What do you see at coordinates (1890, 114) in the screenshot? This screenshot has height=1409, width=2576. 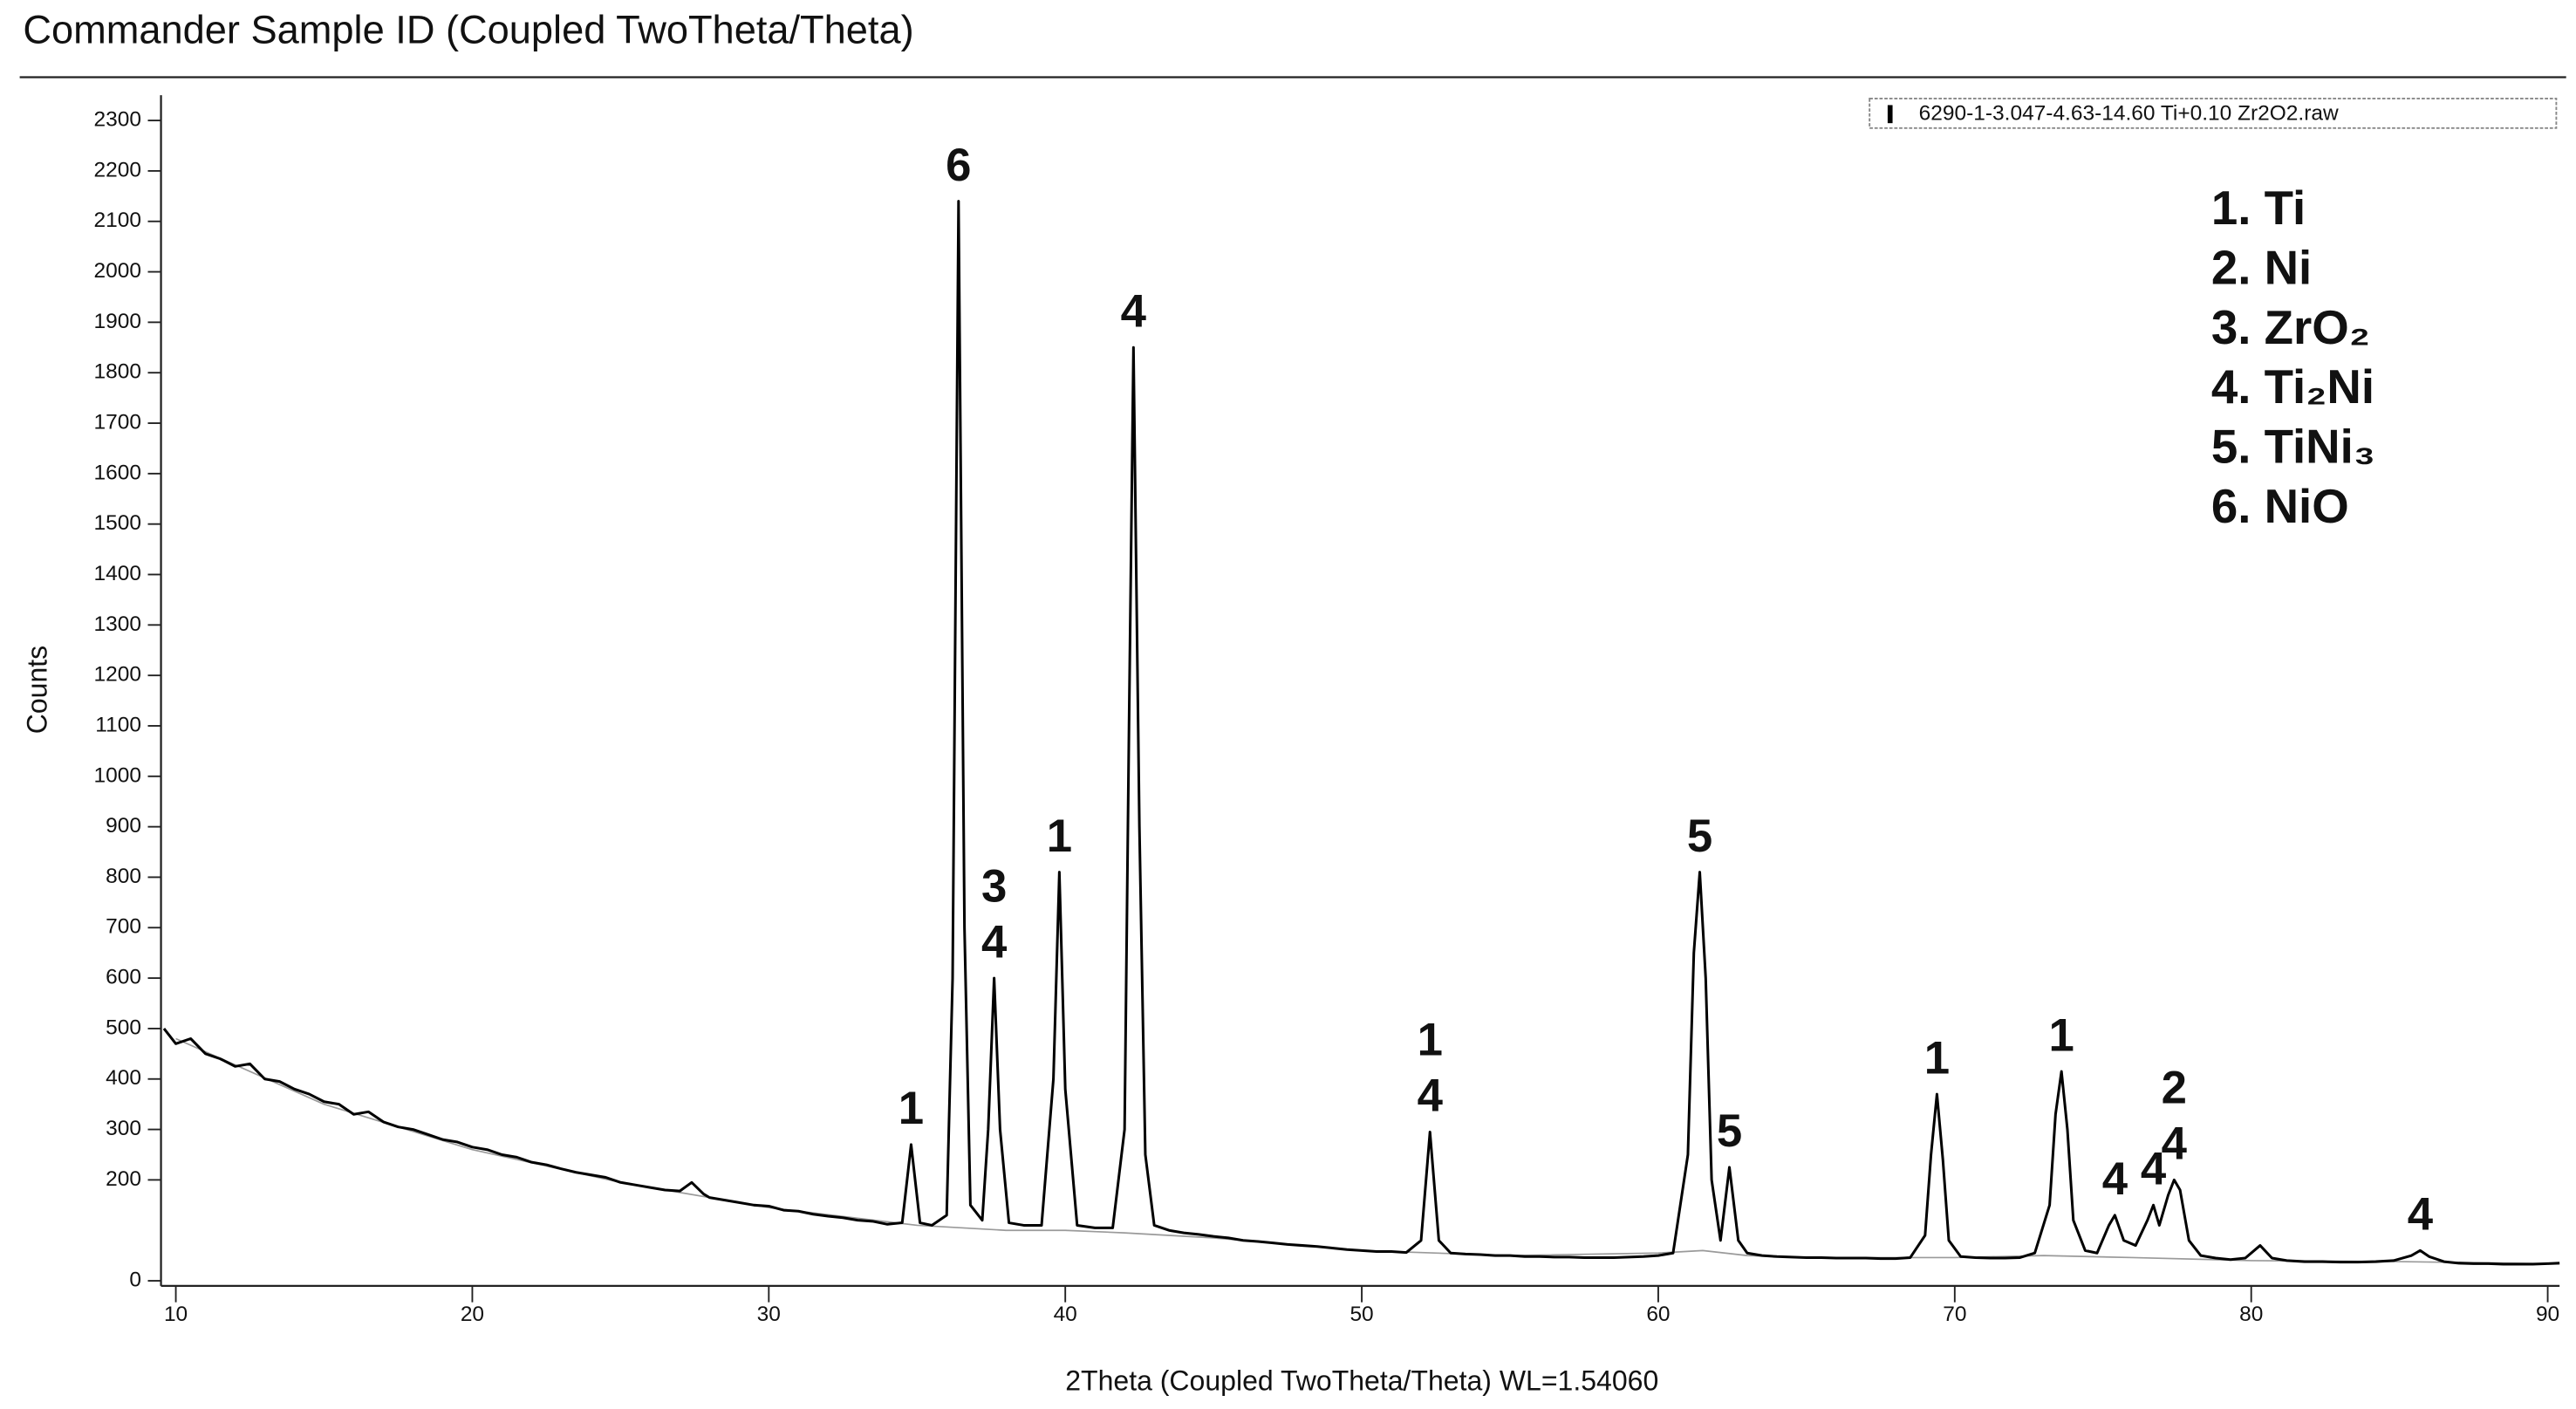 I see `legend-marker` at bounding box center [1890, 114].